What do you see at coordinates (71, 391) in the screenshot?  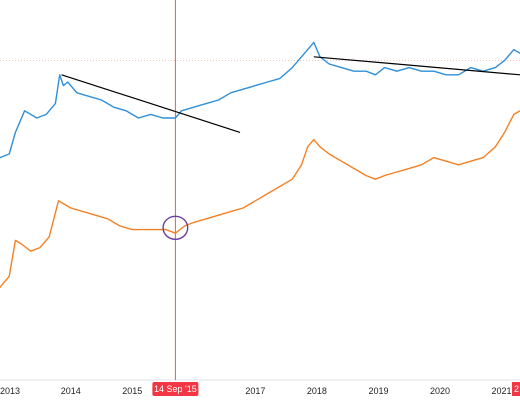 I see `x-tick-label: 2014` at bounding box center [71, 391].